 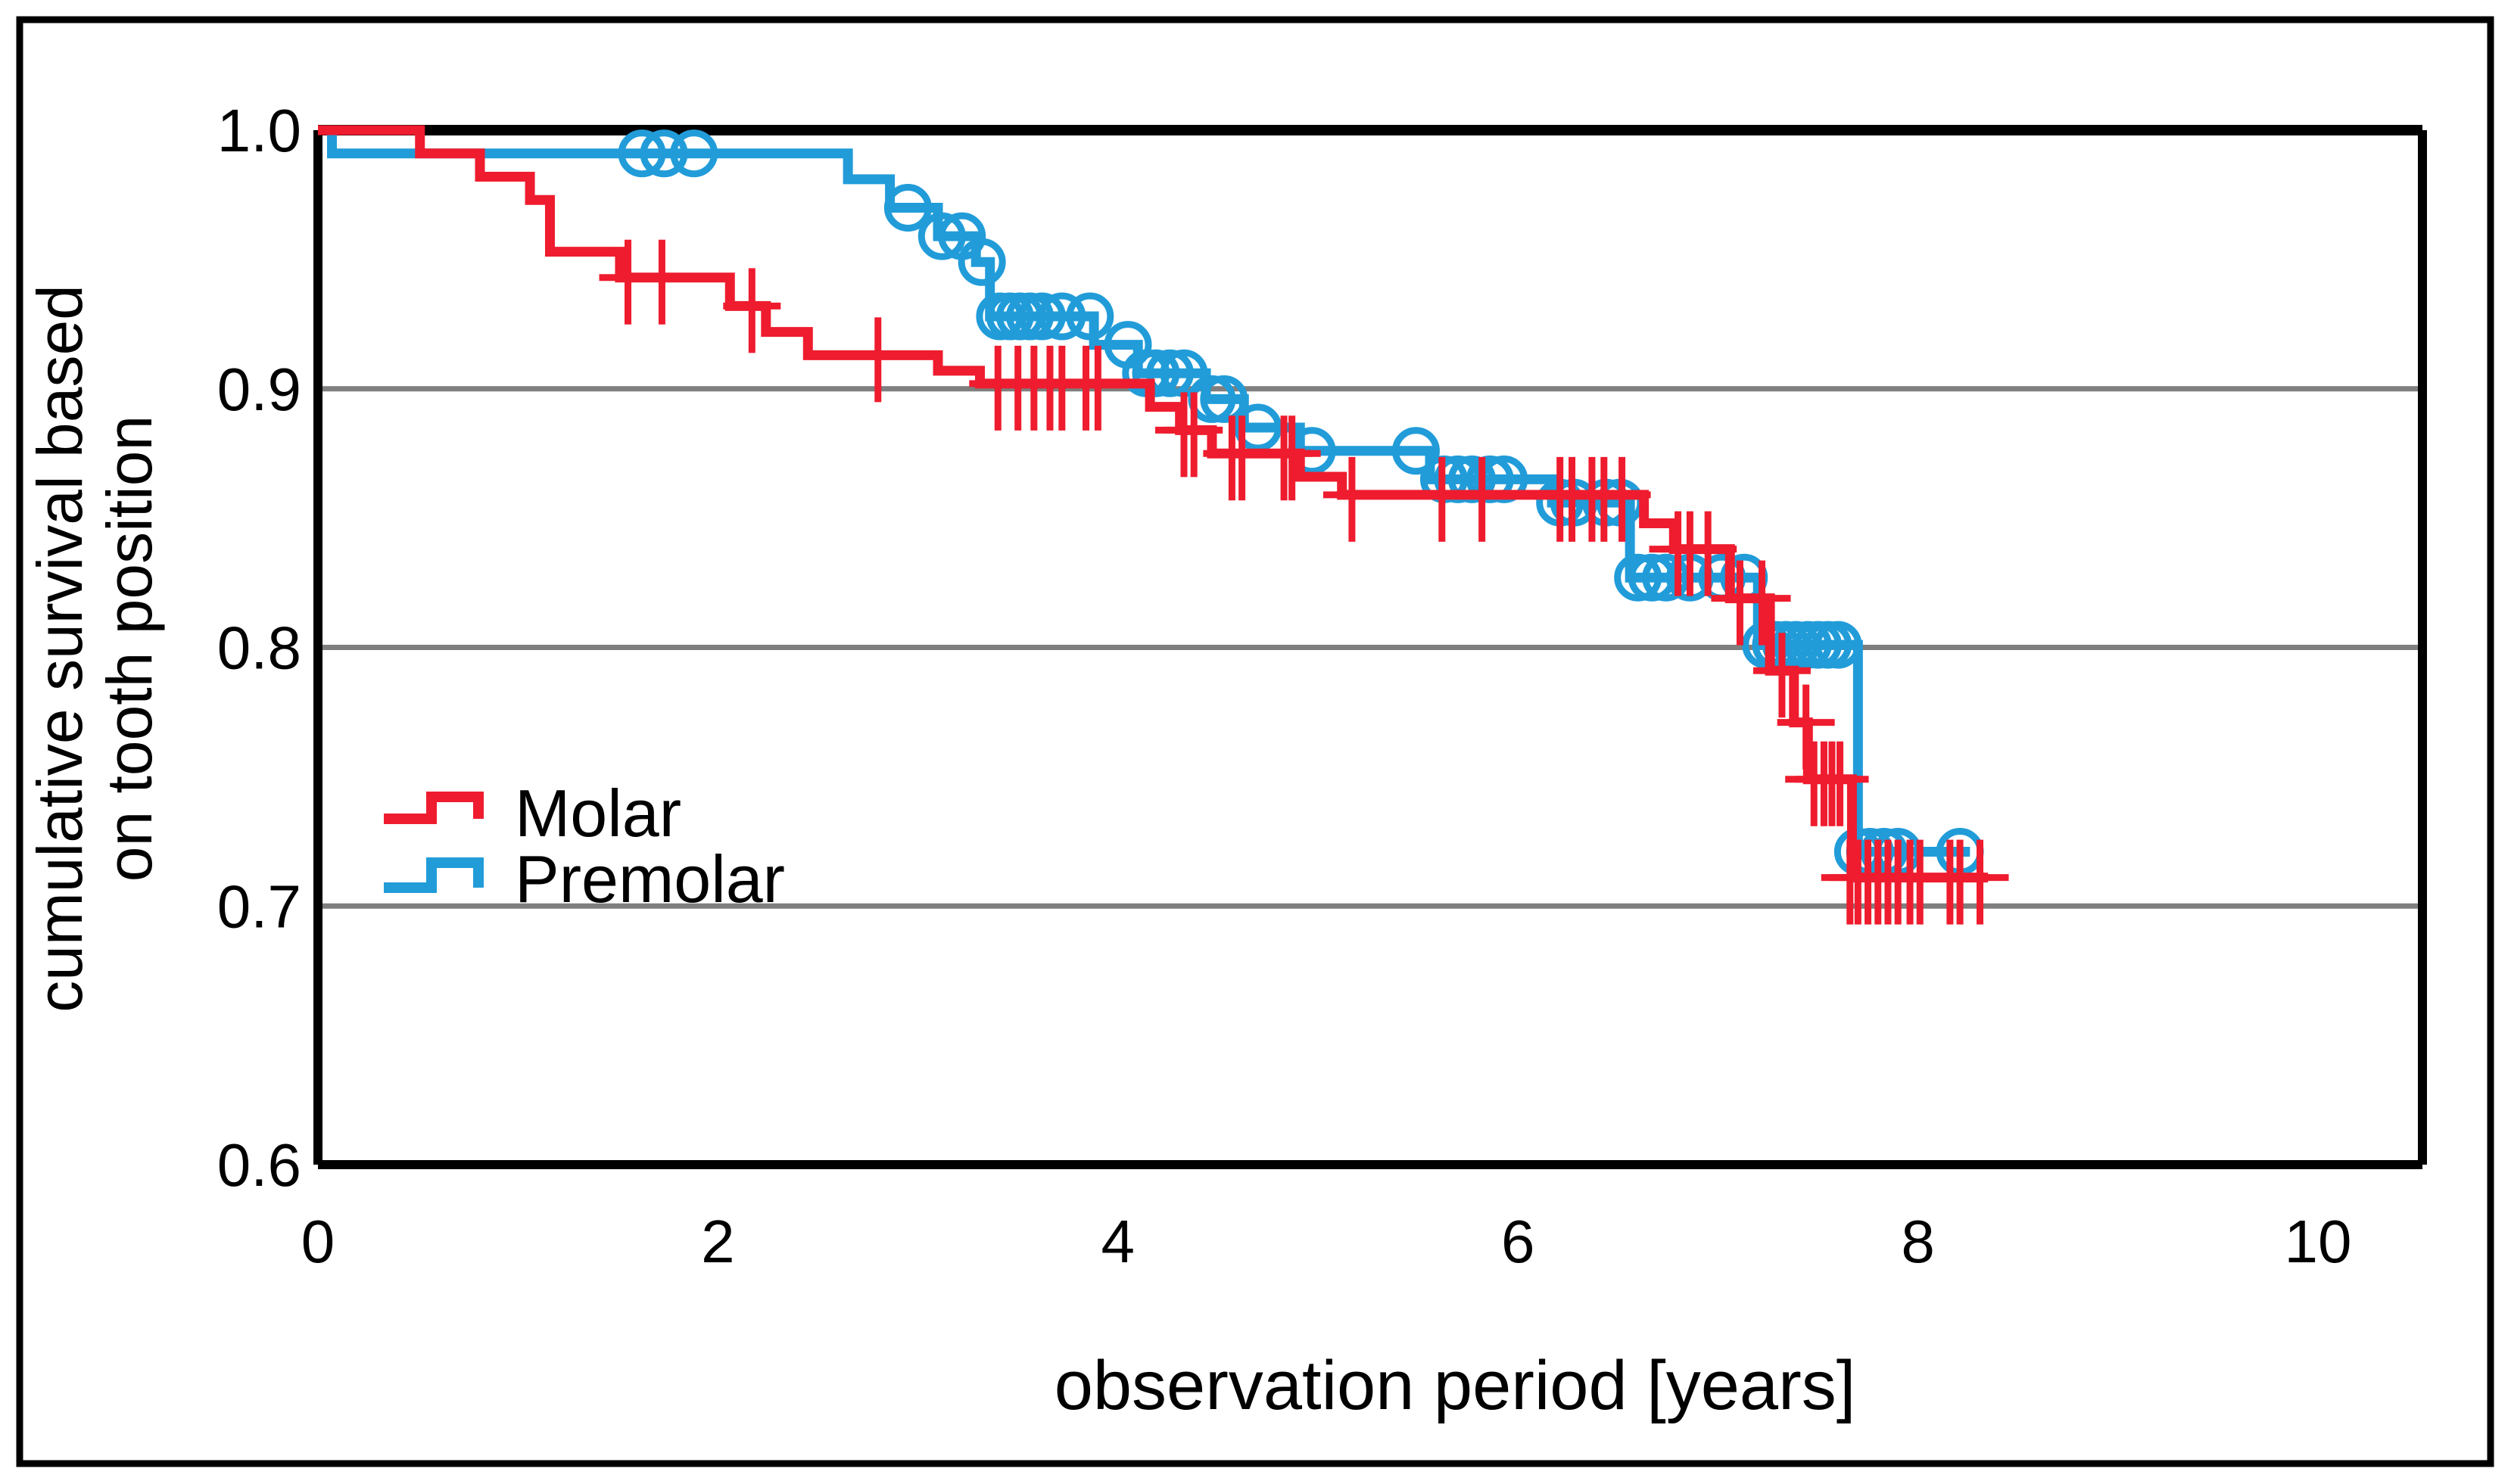 I want to click on y-tick-0.7: 0.7, so click(x=259, y=906).